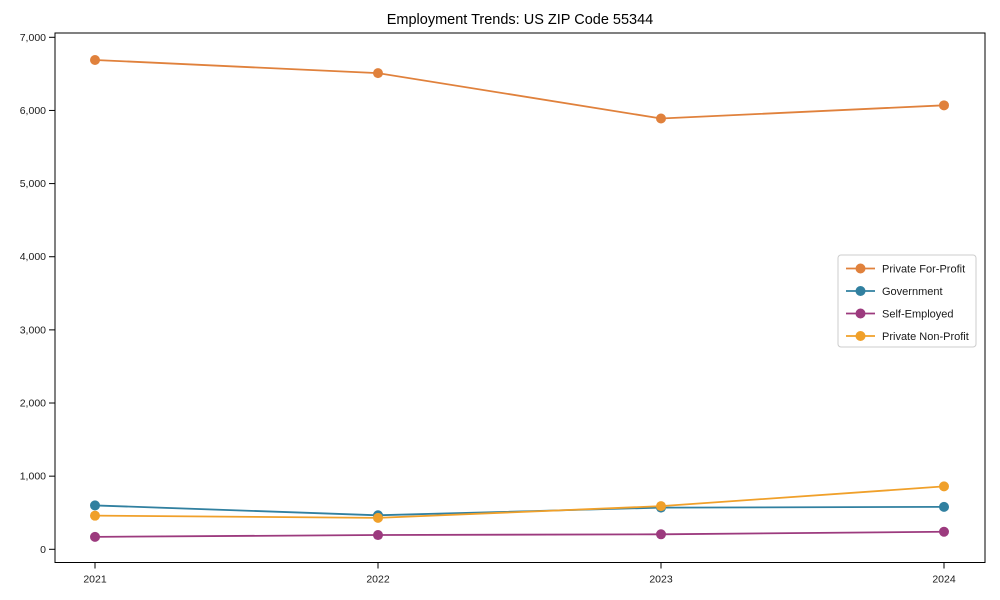 The height and width of the screenshot is (600, 1000). I want to click on data-point-government-2024, so click(944, 506).